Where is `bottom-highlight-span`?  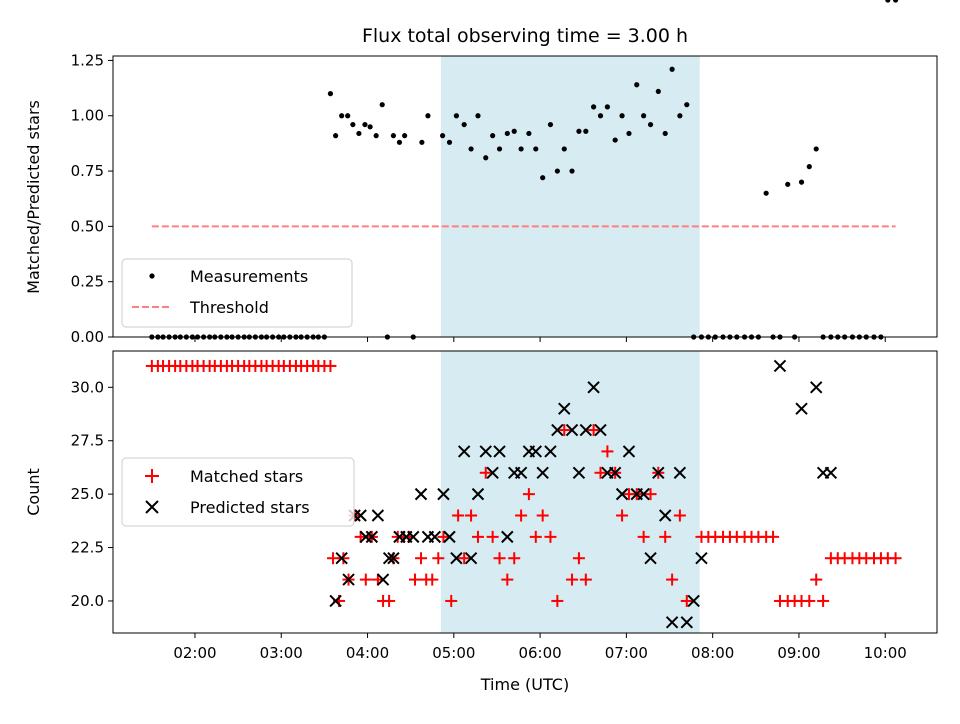 bottom-highlight-span is located at coordinates (570, 492).